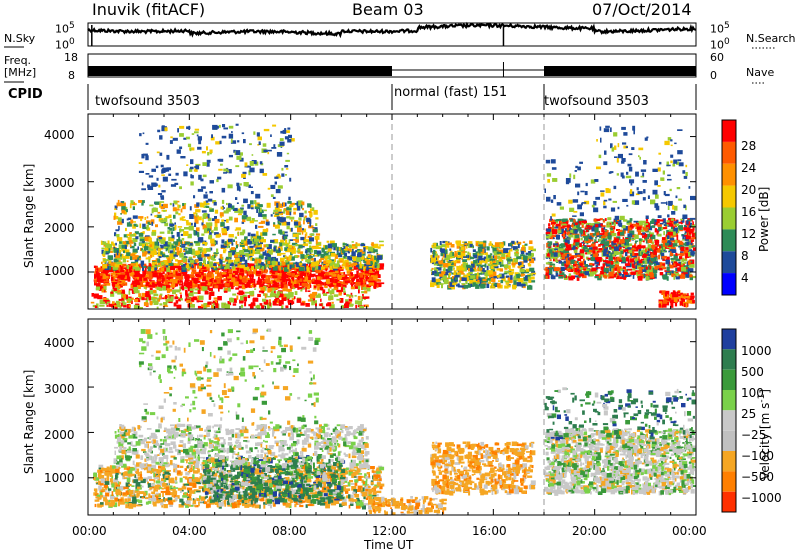 Image resolution: width=800 pixels, height=554 pixels. Describe the element at coordinates (713, 75) in the screenshot. I see `nave-tick-bottom: 0` at that location.